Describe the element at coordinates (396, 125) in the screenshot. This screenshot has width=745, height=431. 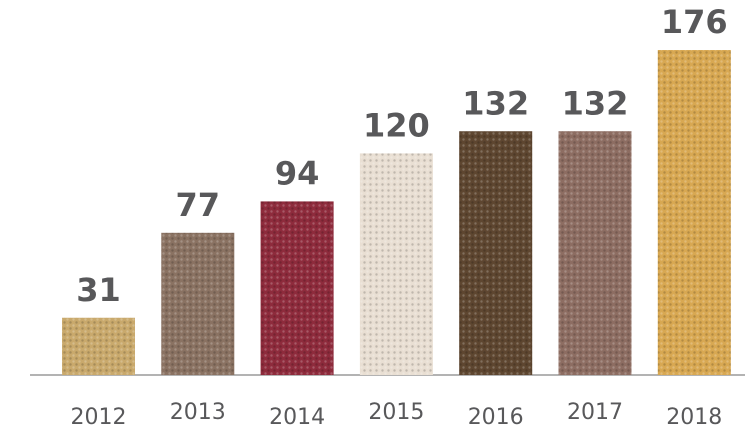
I see `value-label: 120` at that location.